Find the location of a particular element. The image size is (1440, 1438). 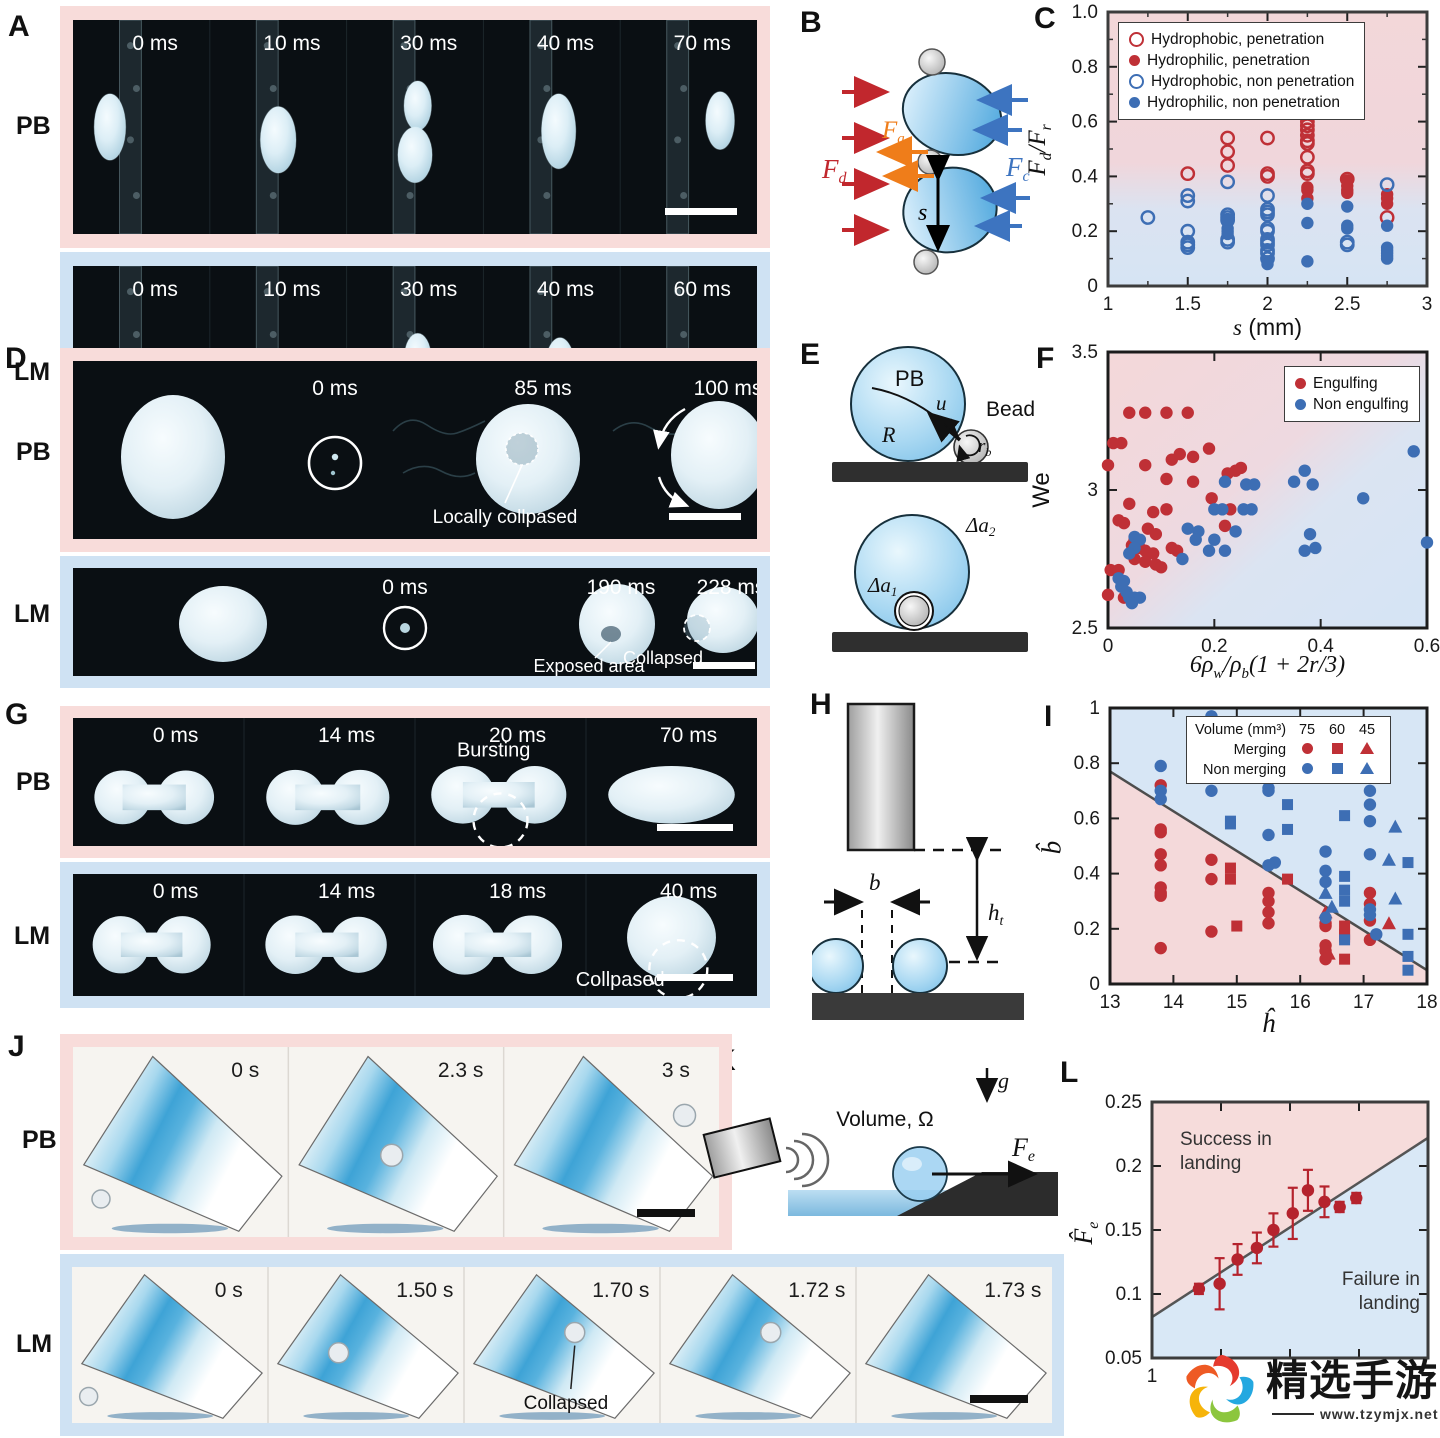

pb-label: PB is located at coordinates (909, 378).